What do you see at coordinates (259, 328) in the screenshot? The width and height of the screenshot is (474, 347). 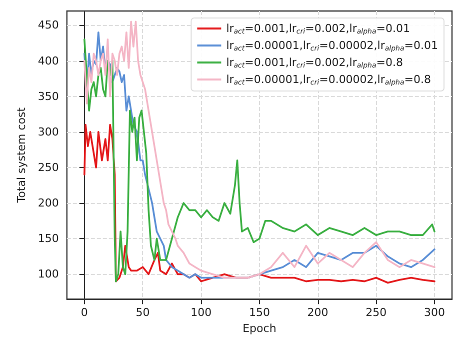 I see `x-axis-title: Epoch` at bounding box center [259, 328].